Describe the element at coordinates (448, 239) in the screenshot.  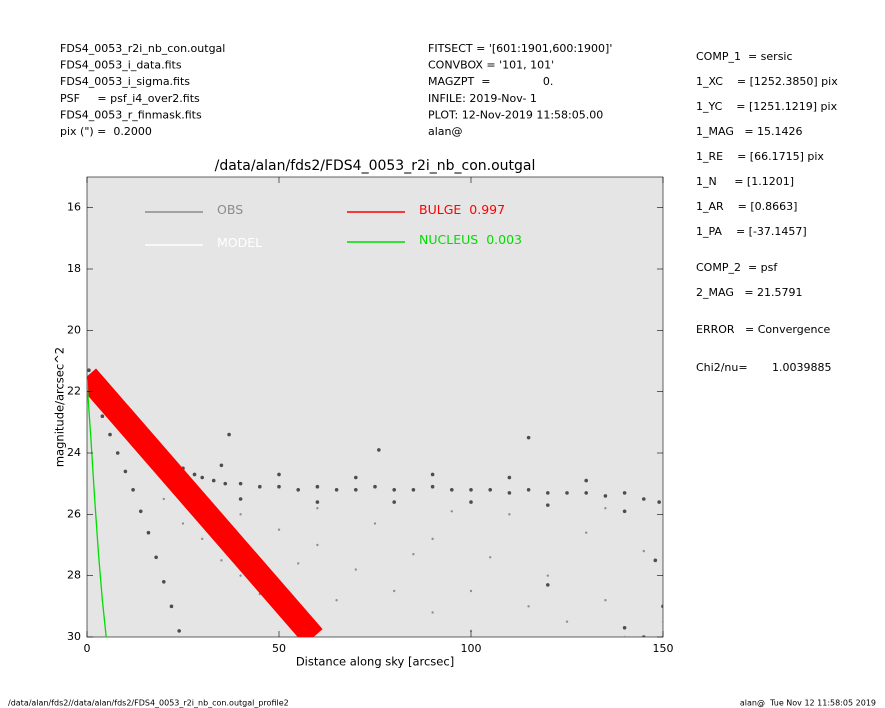
I see `legend-name: NUCLEUS` at that location.